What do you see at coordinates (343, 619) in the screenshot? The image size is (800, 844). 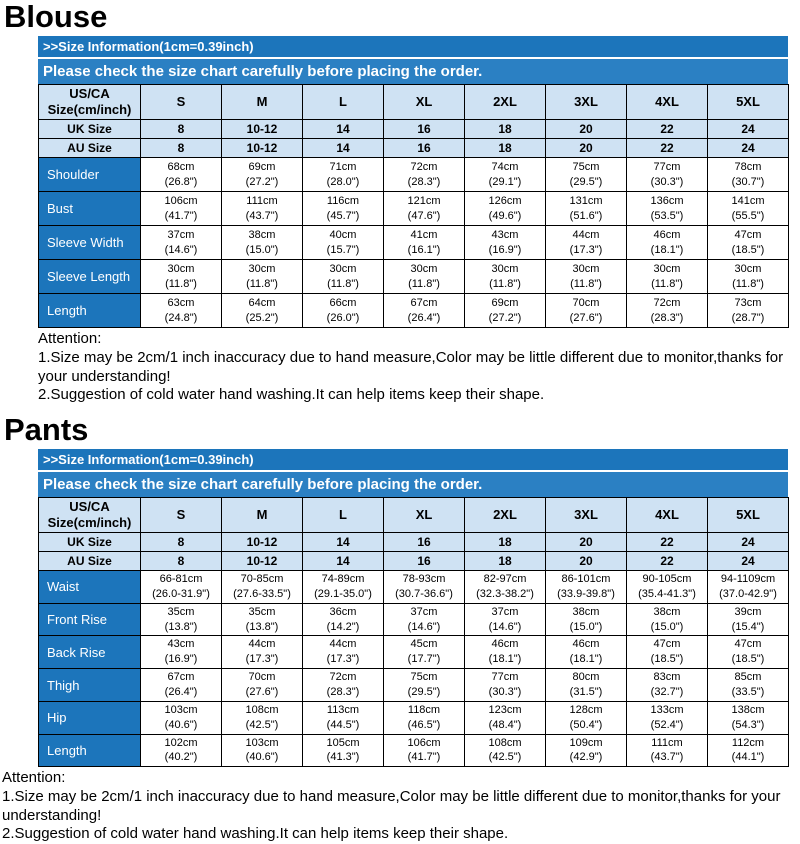 I see `size-cell: 36cm (14.2")` at bounding box center [343, 619].